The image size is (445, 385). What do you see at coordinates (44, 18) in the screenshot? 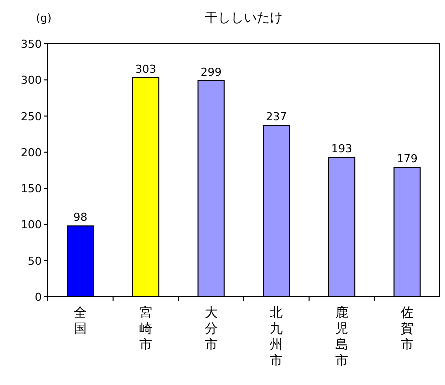
I see `y-axis-title: (g)` at bounding box center [44, 18].